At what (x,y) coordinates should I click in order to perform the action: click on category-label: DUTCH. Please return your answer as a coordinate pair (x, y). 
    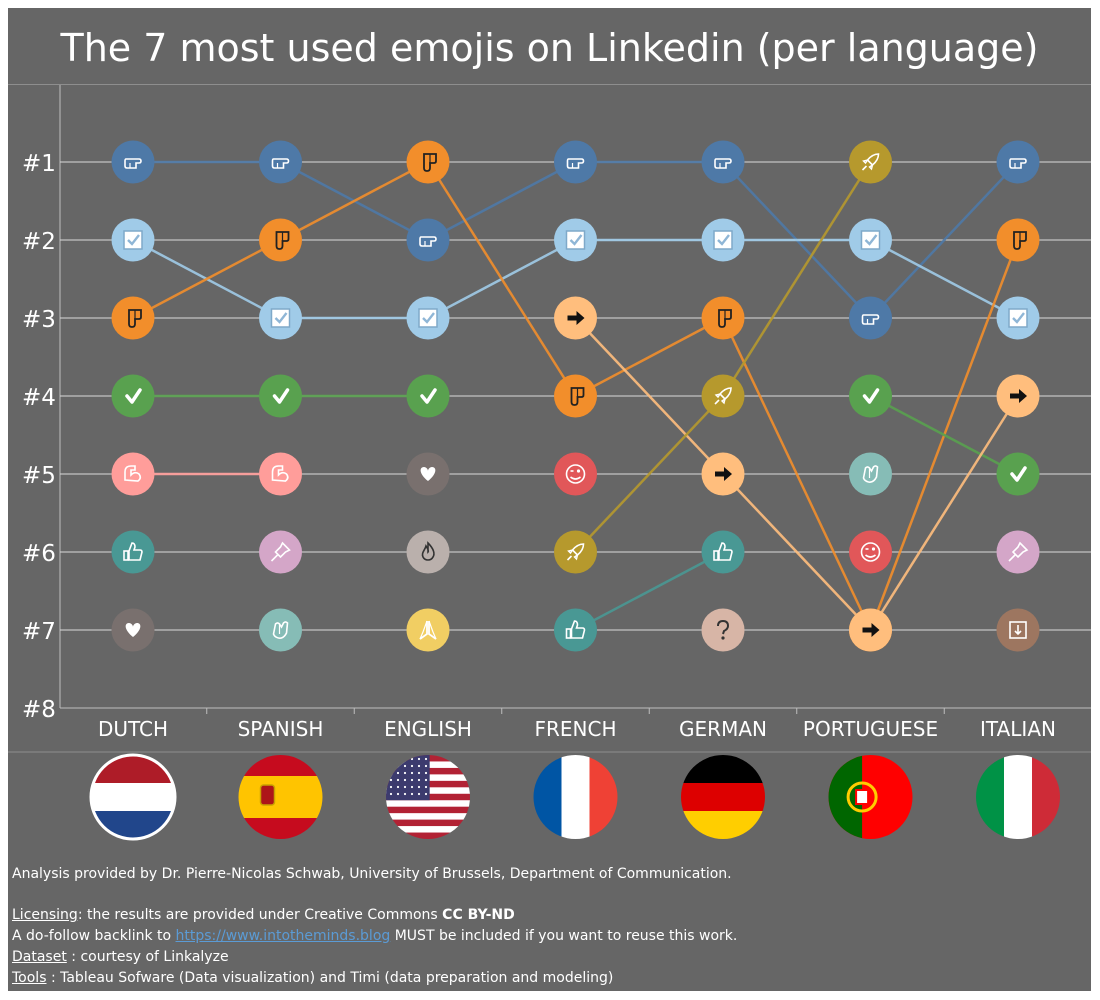
    Looking at the image, I should click on (133, 729).